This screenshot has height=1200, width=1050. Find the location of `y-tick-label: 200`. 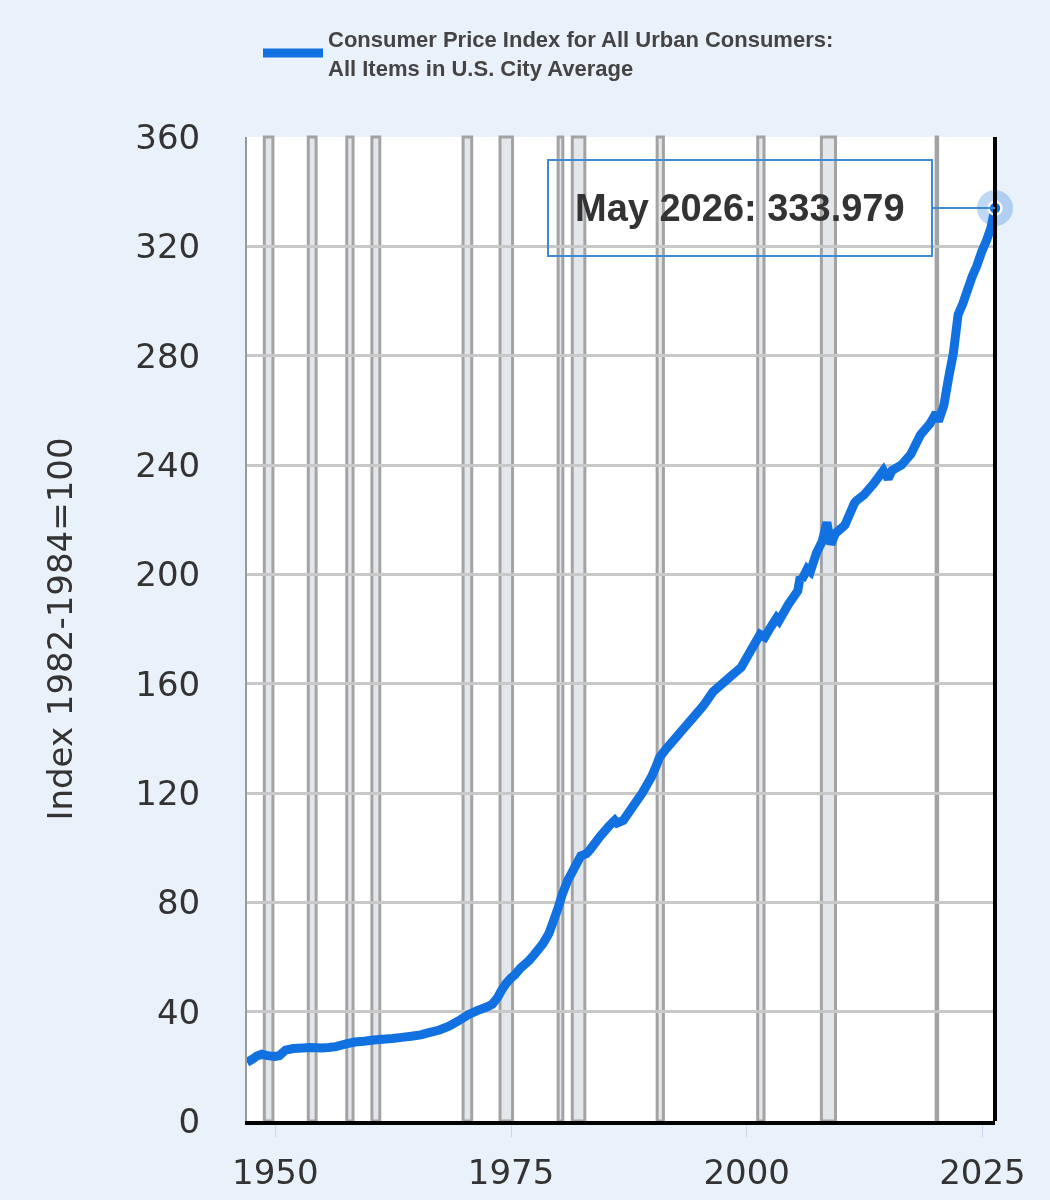

y-tick-label: 200 is located at coordinates (168, 574).